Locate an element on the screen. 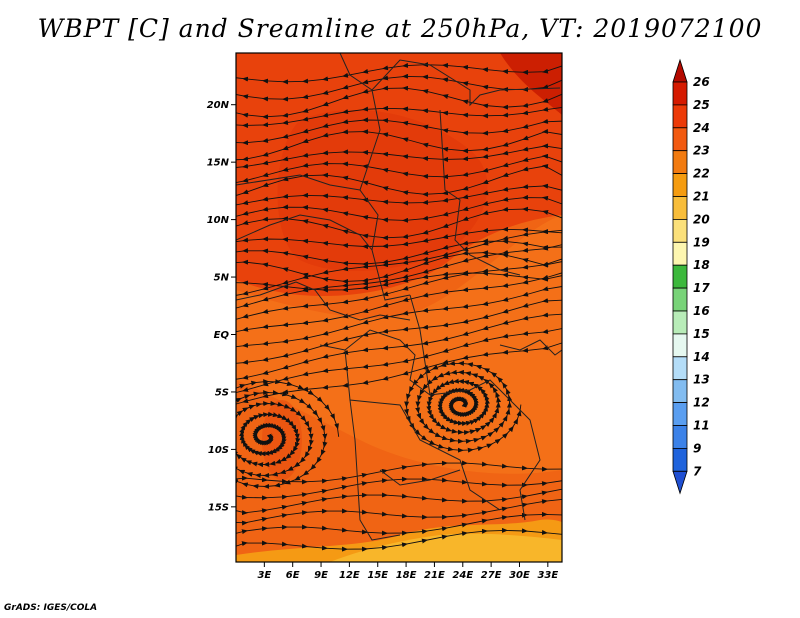 The height and width of the screenshot is (618, 800). lat-label: 15S is located at coordinates (218, 507).